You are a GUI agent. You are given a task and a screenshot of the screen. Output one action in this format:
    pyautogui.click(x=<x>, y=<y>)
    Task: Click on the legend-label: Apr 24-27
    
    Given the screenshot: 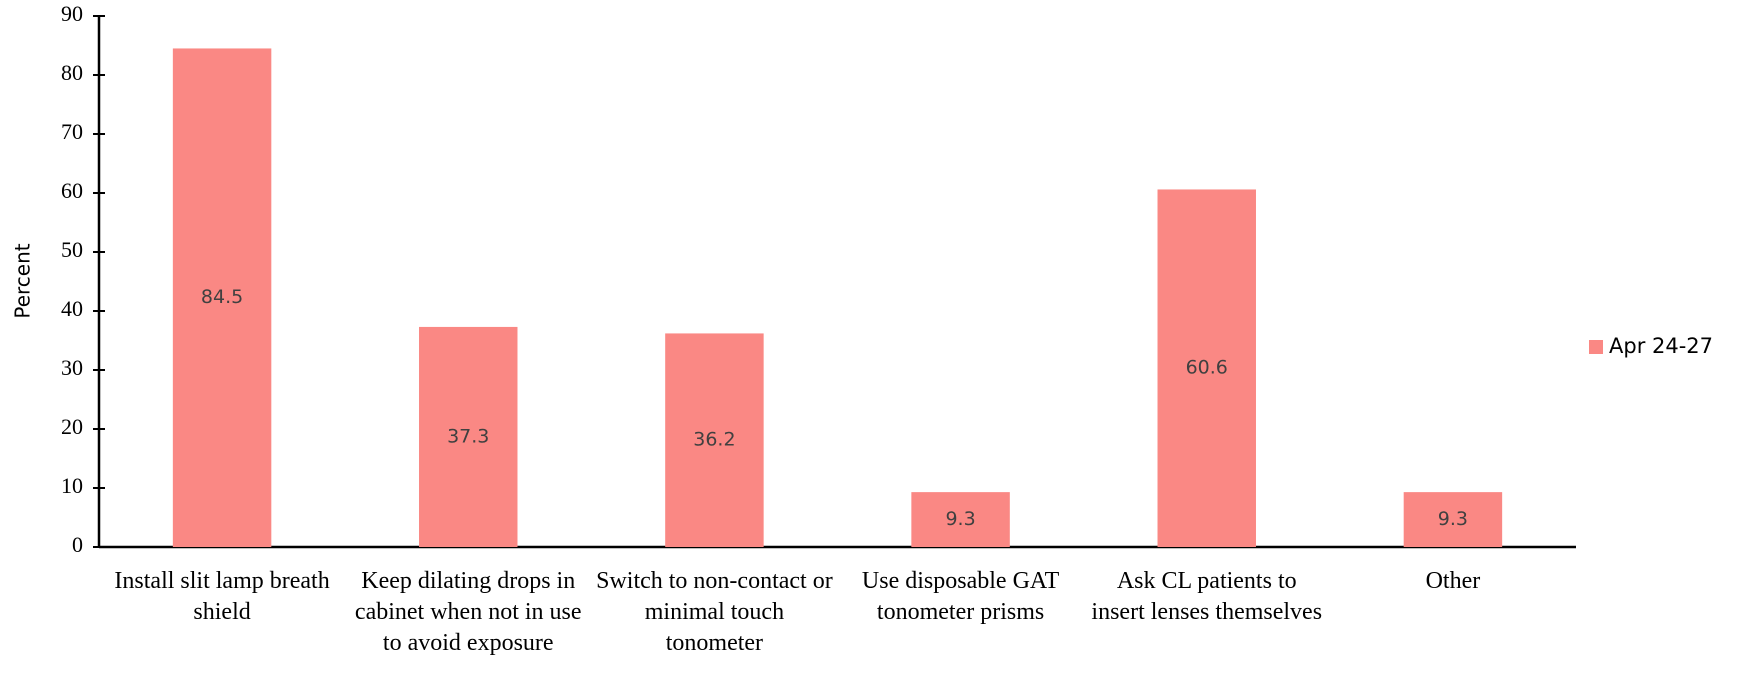 What is the action you would take?
    pyautogui.click(x=1661, y=346)
    